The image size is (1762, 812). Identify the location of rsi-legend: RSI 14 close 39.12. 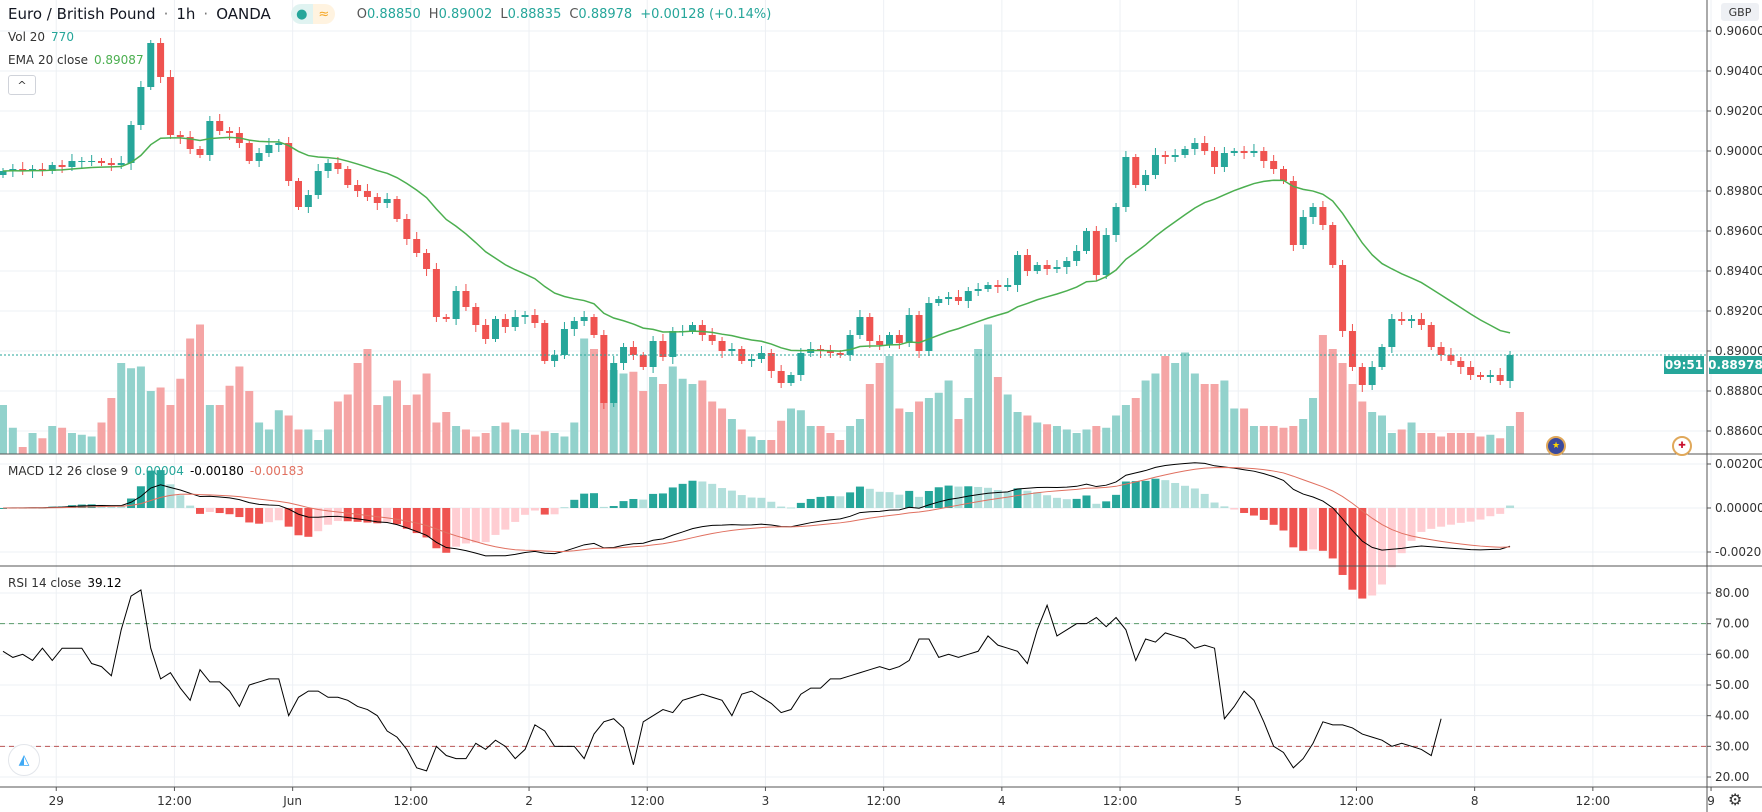
(65, 583).